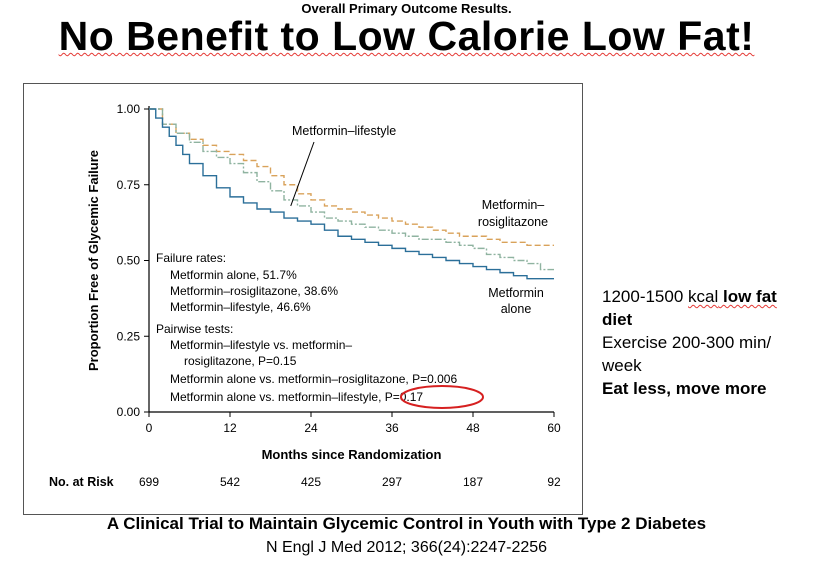  What do you see at coordinates (473, 428) in the screenshot?
I see `x-tick-label: 48` at bounding box center [473, 428].